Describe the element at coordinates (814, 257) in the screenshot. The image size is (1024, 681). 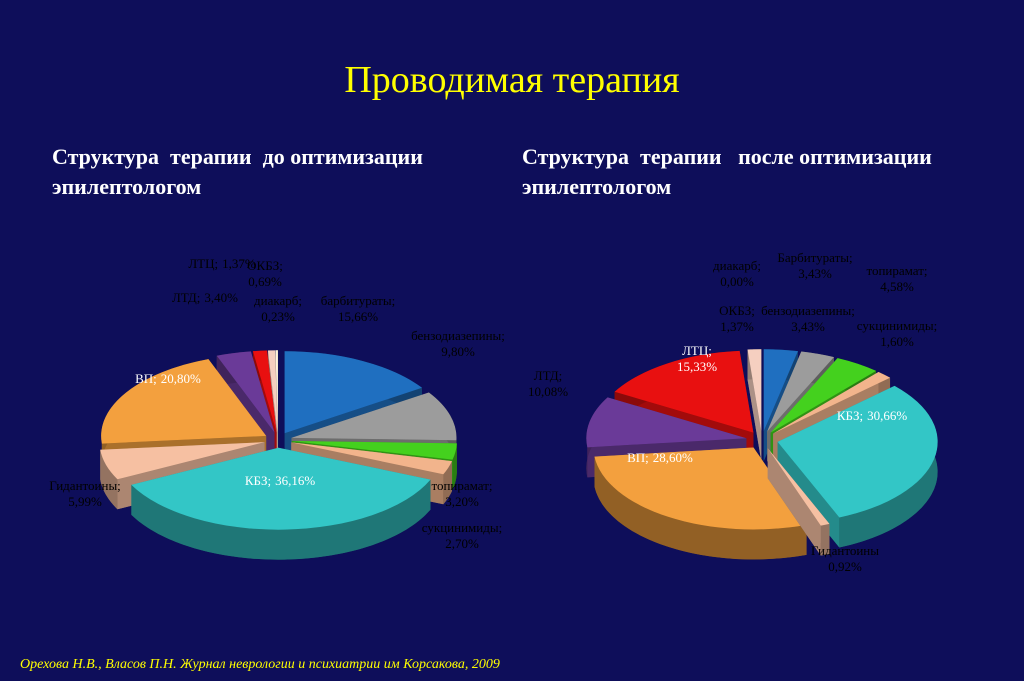
I see `category-label: Барбитураты;` at that location.